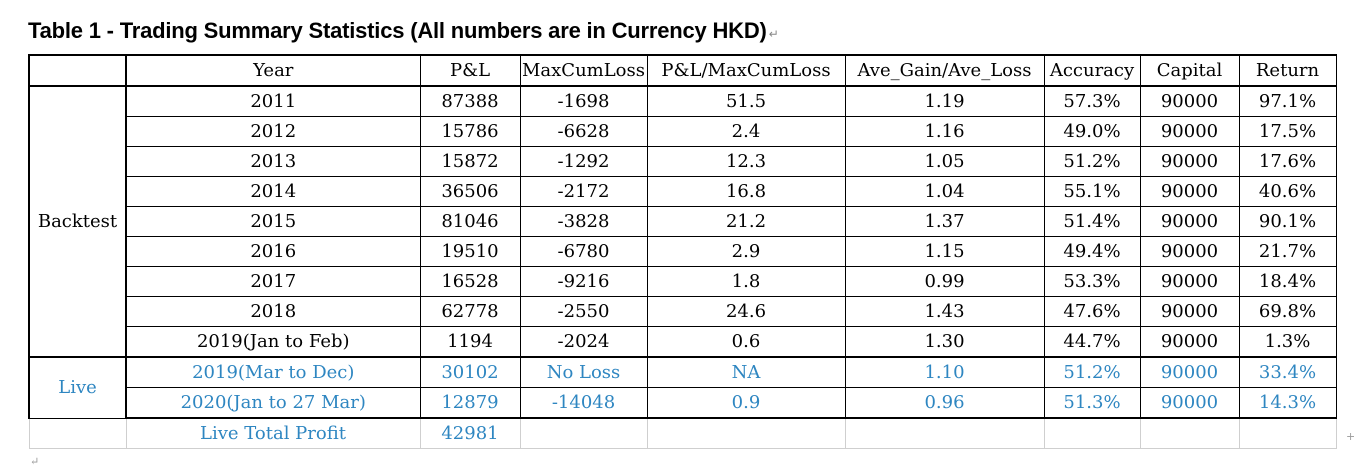 This screenshot has height=468, width=1354. I want to click on accuracy-cell: 44.7%, so click(1092, 342).